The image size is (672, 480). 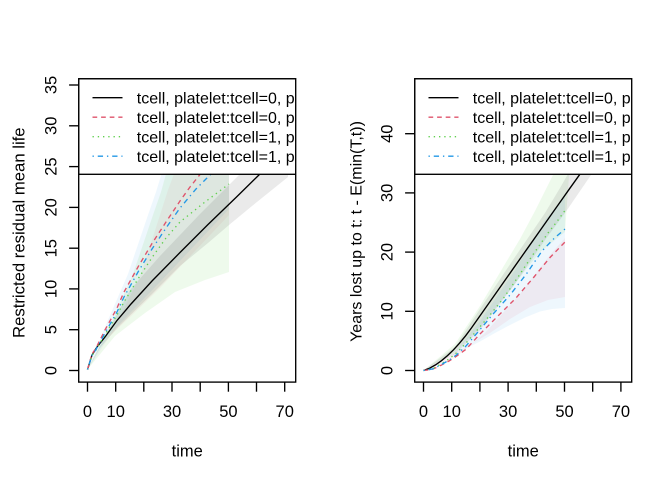 I want to click on svg-text:Years lost up to t: t - E(min(: Years lost up to t: t - E(min(T,t)), so click(x=357, y=231).